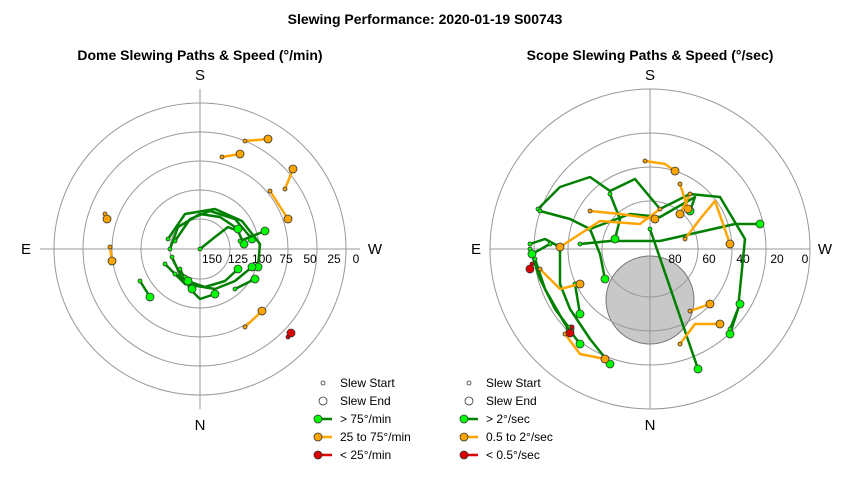 This screenshot has height=480, width=850. I want to click on legend-label: < 25°/min, so click(365, 455).